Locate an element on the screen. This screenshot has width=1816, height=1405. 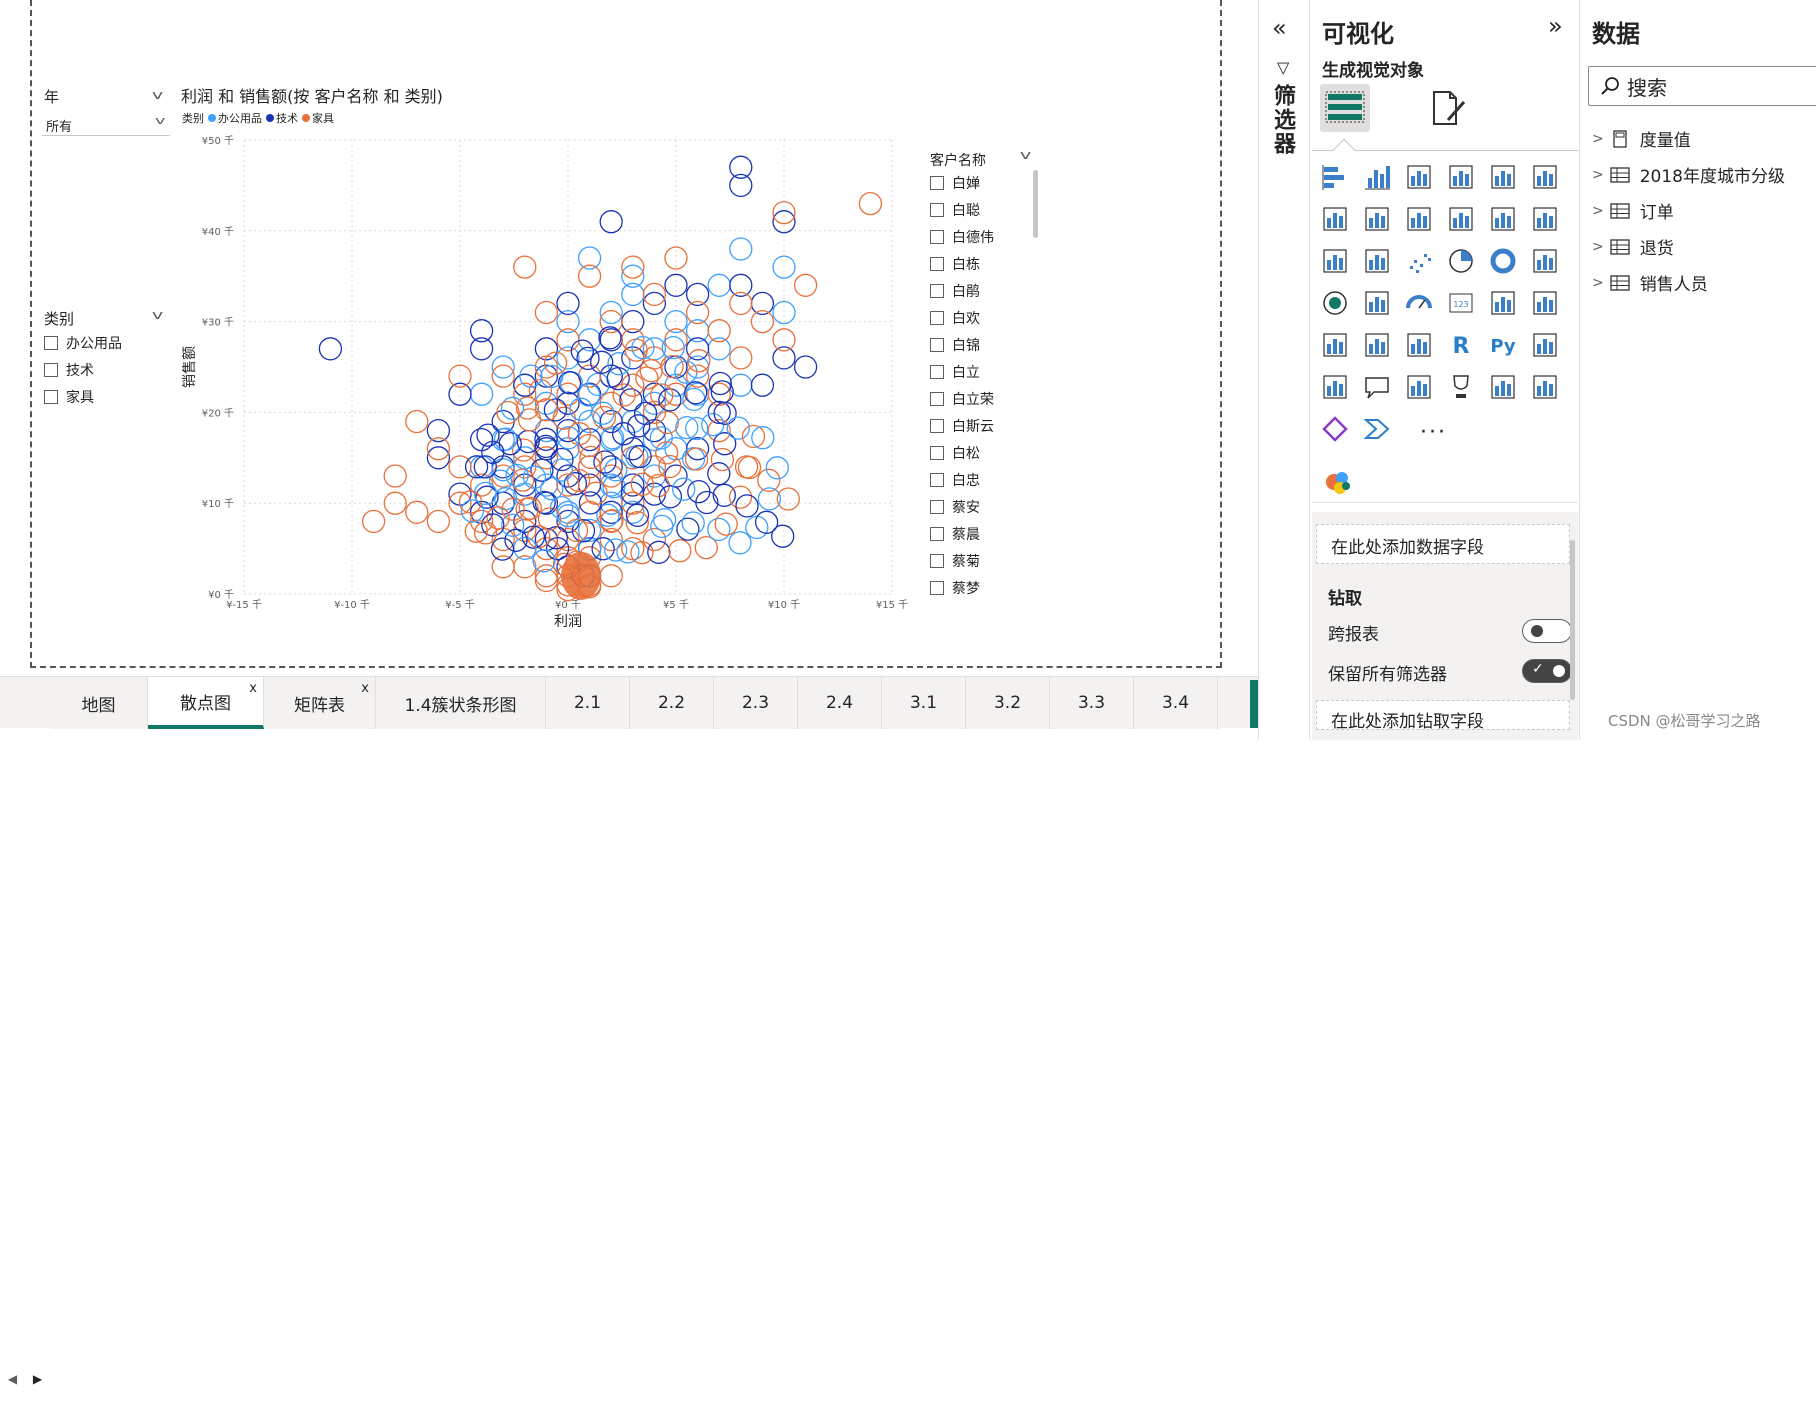
customer-option: 白斯云 is located at coordinates (962, 426).